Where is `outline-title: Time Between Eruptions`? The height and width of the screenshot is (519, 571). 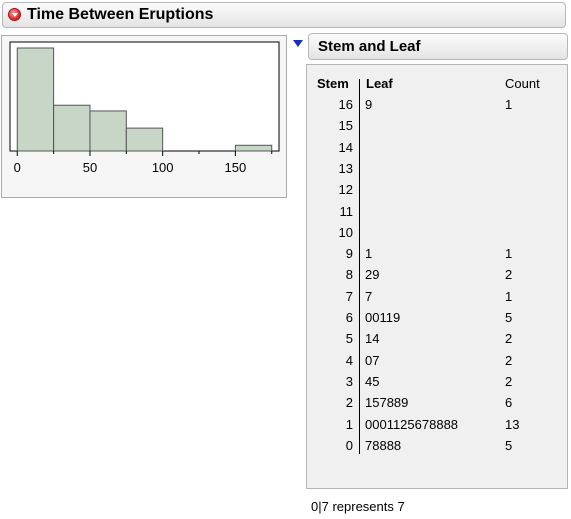
outline-title: Time Between Eruptions is located at coordinates (120, 14).